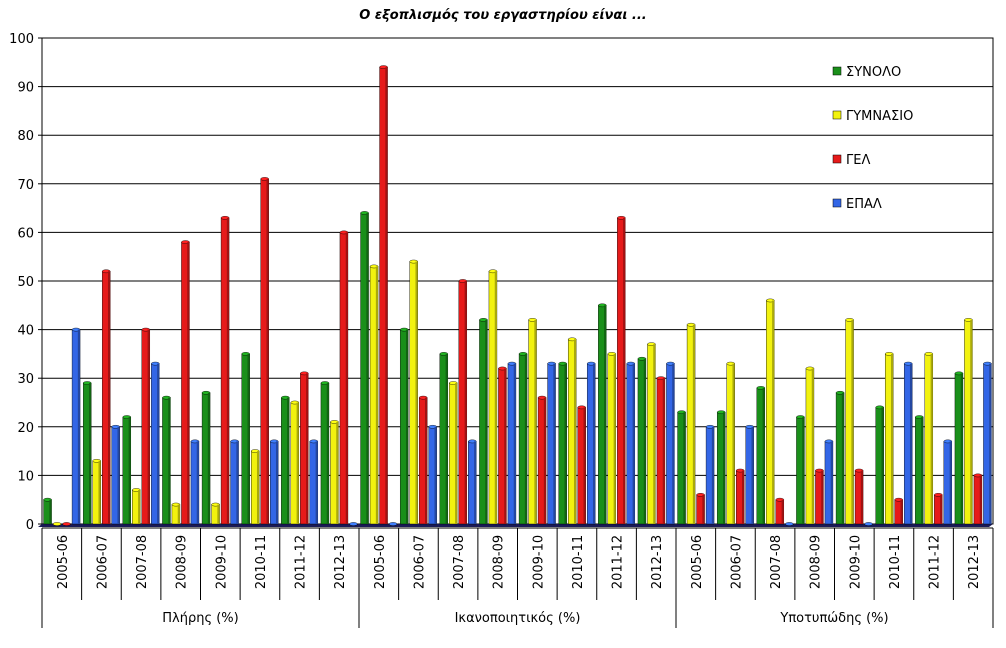 This screenshot has width=1006, height=648. I want to click on y-tick-label: 80, so click(25, 136).